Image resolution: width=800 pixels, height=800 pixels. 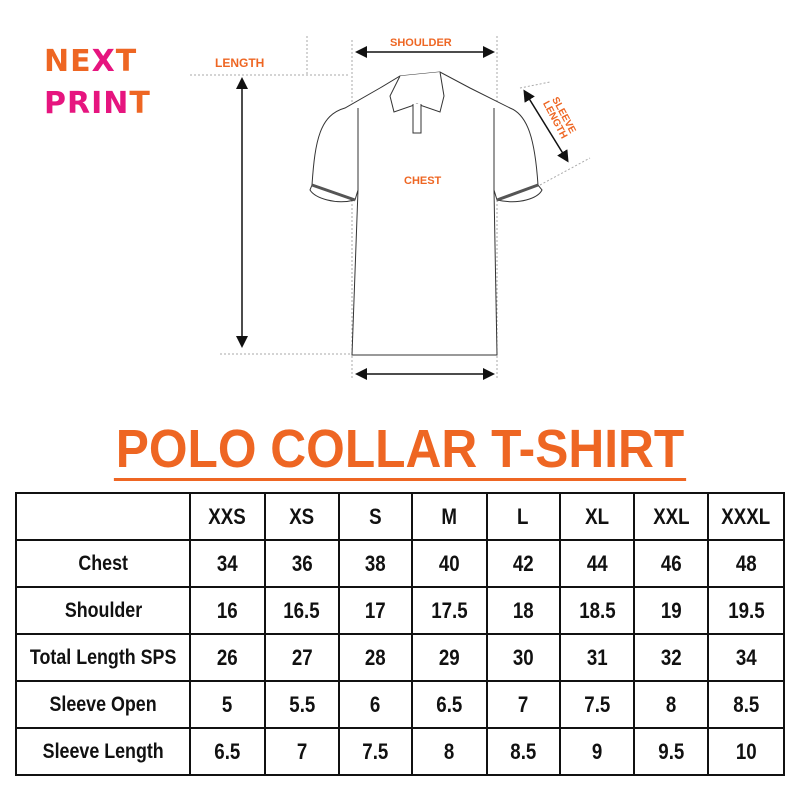 I want to click on table-corner-cell, so click(x=103, y=516).